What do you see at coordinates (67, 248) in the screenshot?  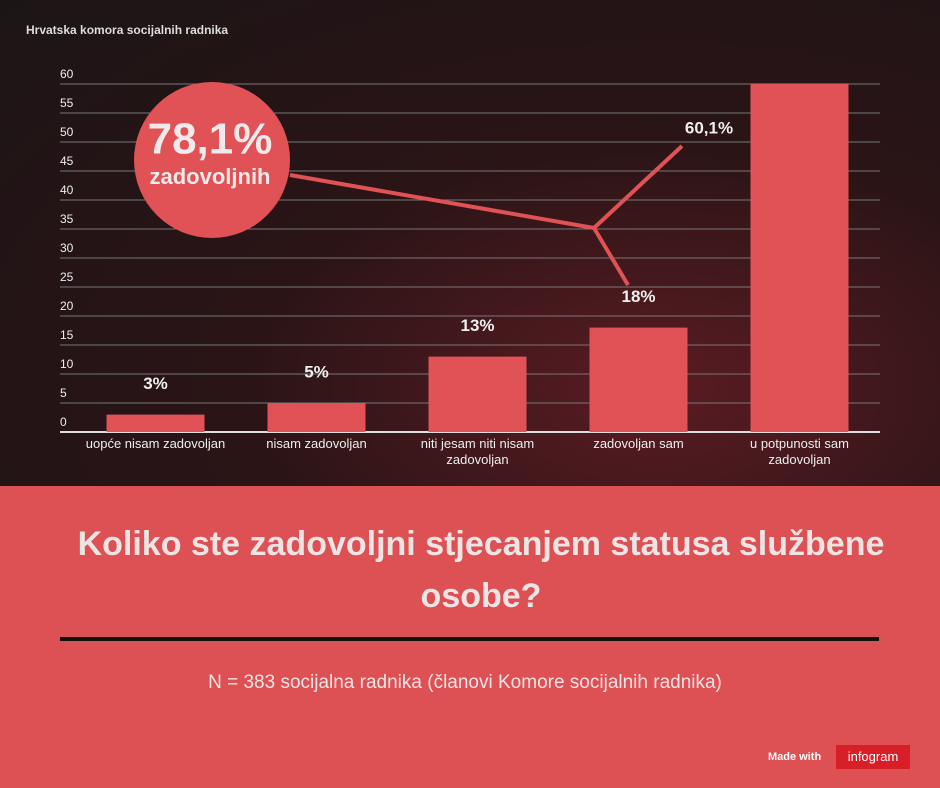 I see `y-tick-label: 30` at bounding box center [67, 248].